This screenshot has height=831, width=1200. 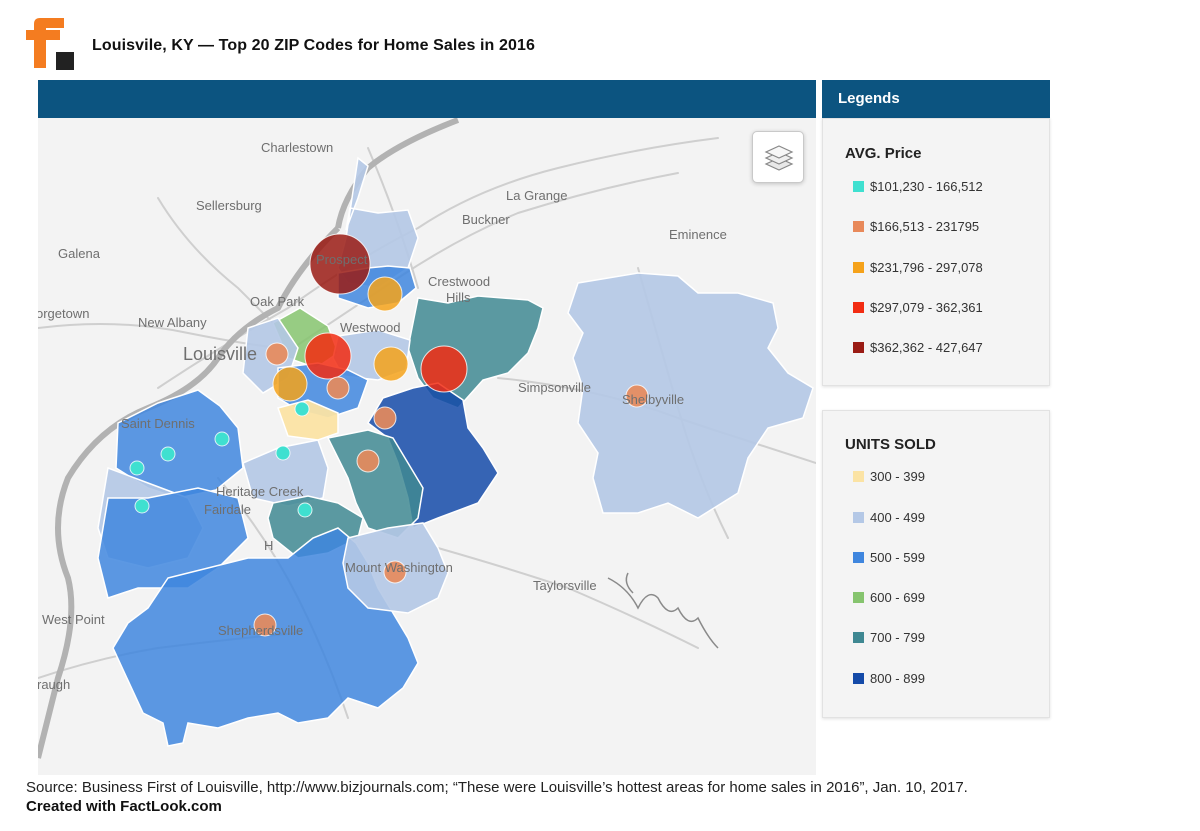 What do you see at coordinates (653, 399) in the screenshot?
I see `place-label: Shelbyville` at bounding box center [653, 399].